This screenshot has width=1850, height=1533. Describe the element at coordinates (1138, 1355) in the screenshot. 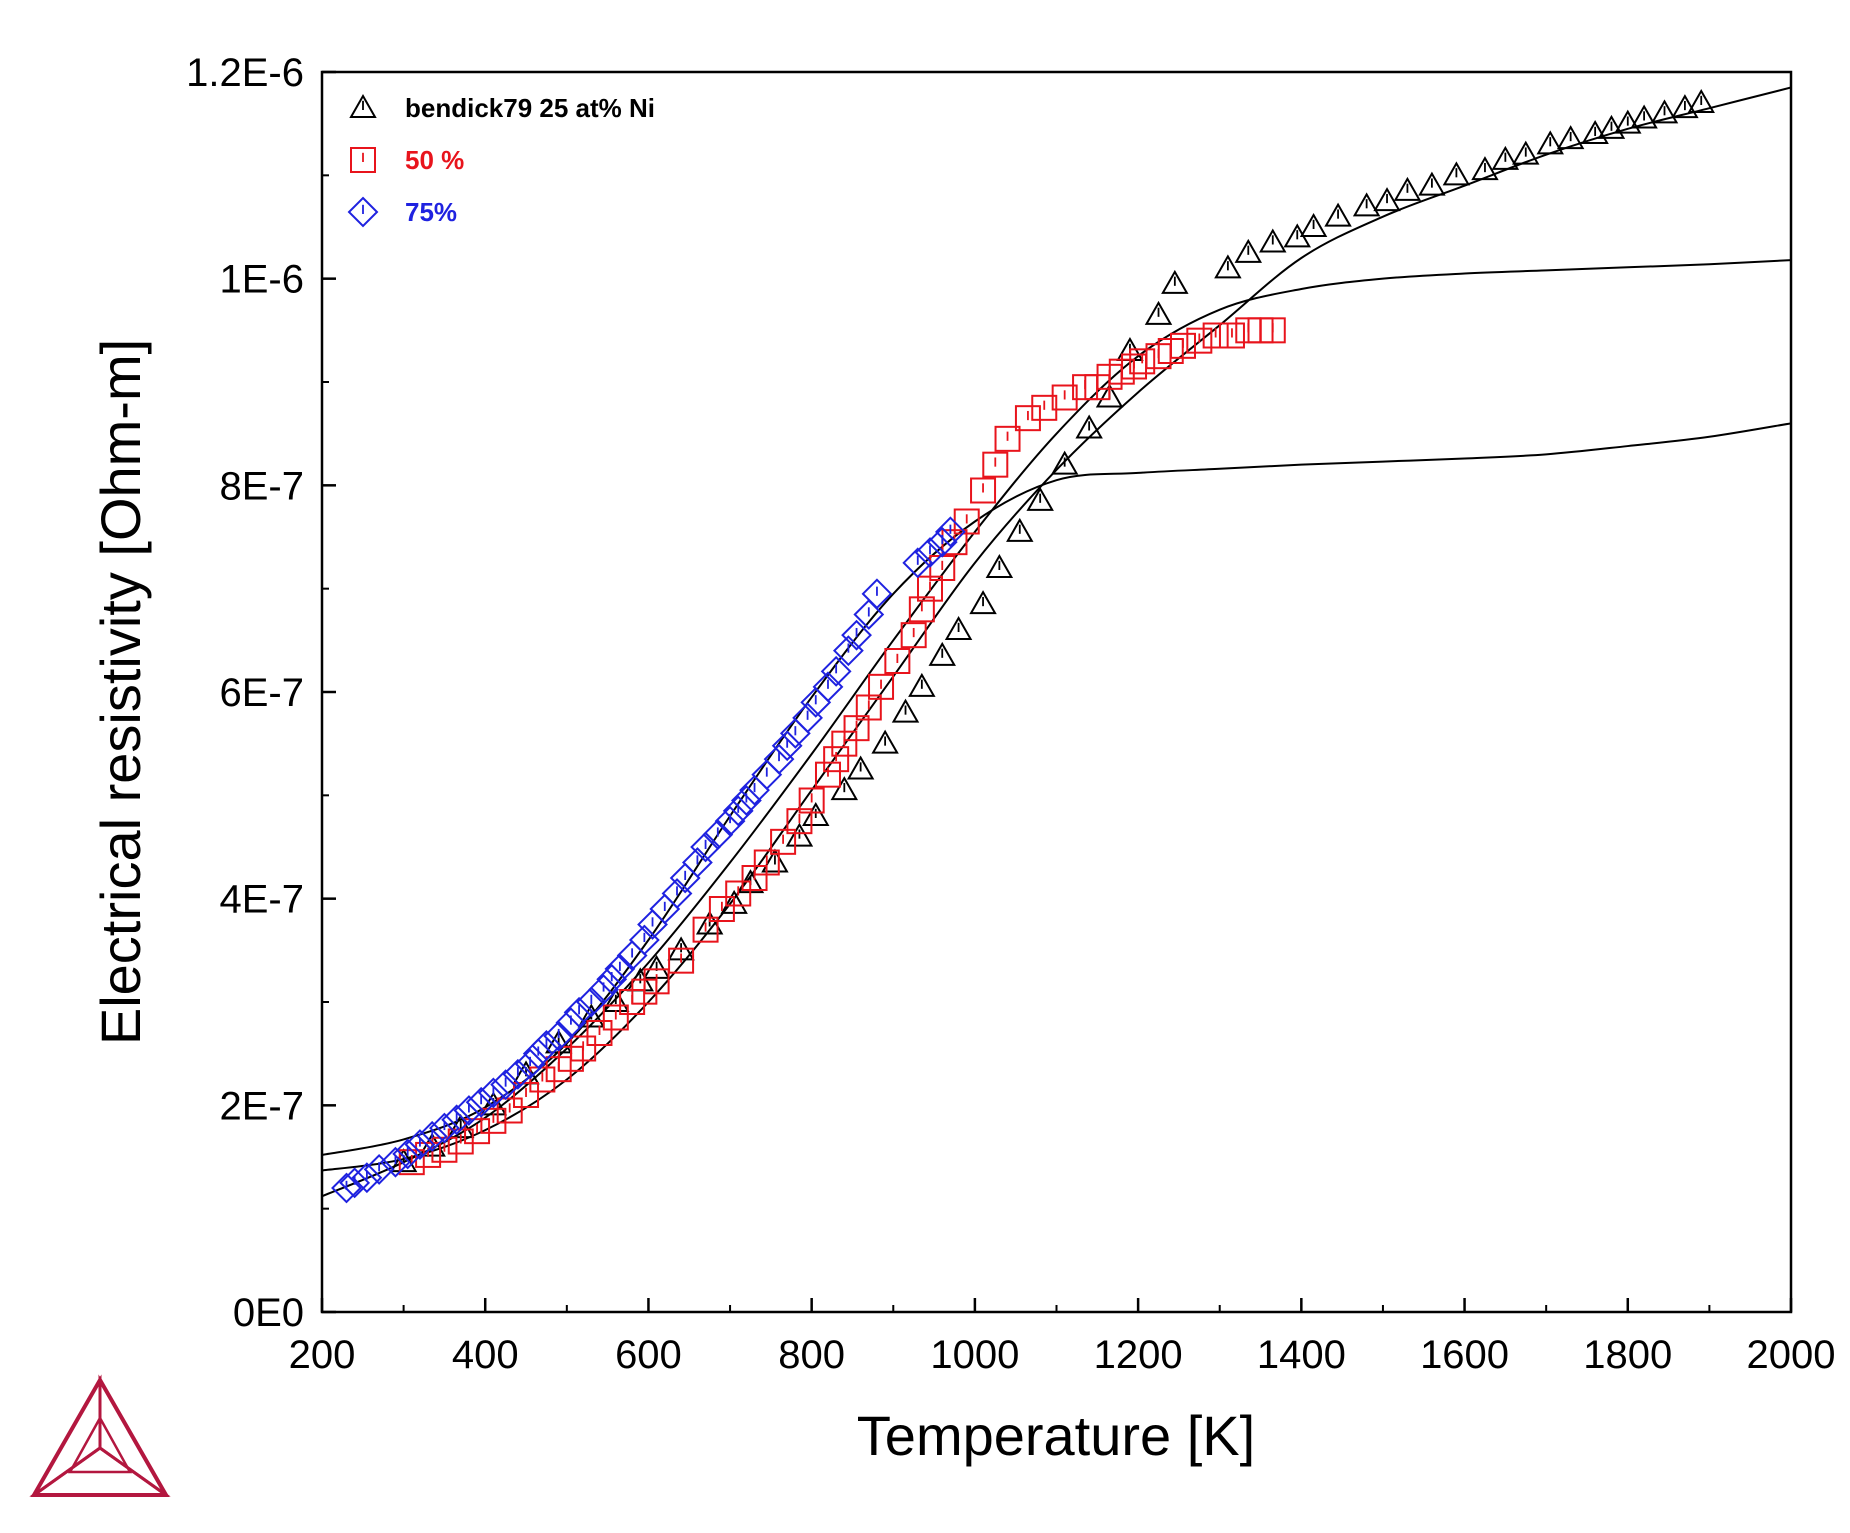

I see `x-tick-label: 1200` at that location.